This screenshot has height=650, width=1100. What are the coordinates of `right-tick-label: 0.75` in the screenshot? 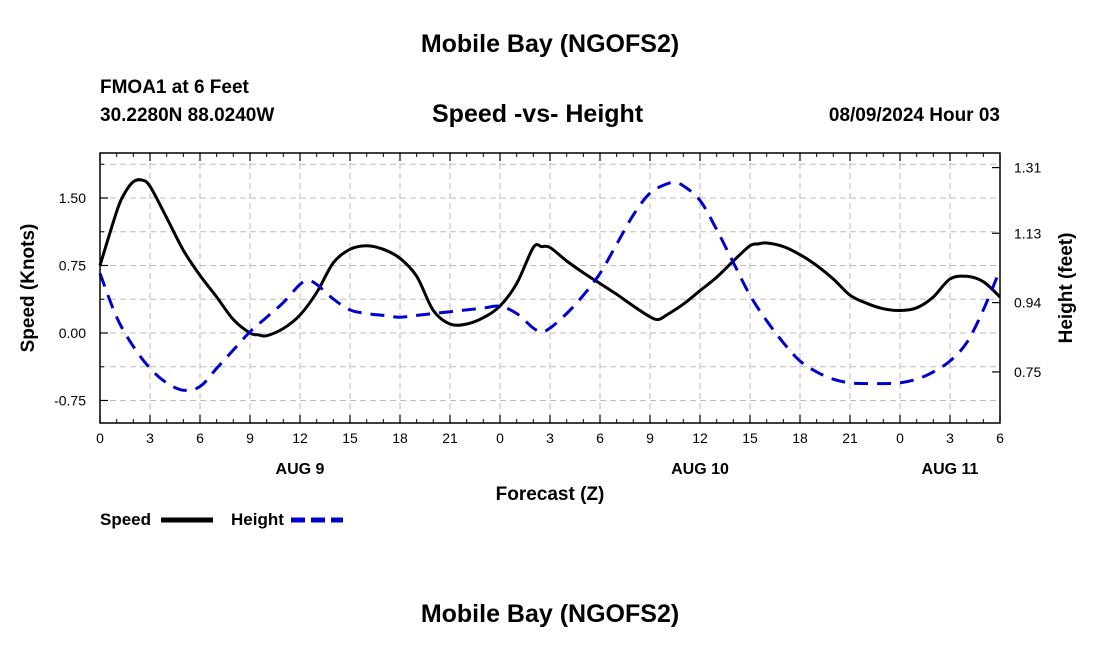 It's located at (1027, 372).